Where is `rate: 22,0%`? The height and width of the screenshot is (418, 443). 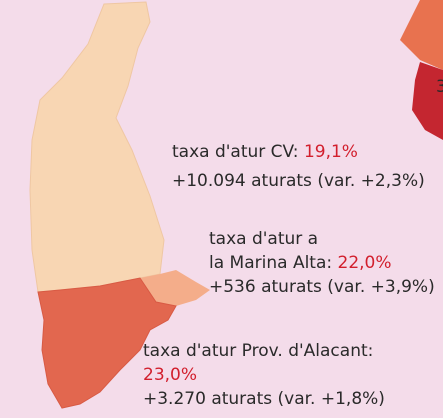 rate: 22,0% is located at coordinates (365, 263).